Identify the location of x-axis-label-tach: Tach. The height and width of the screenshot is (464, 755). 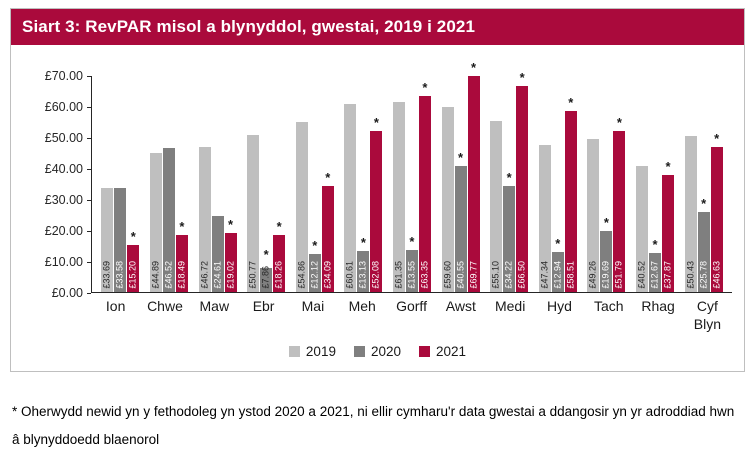
(608, 306).